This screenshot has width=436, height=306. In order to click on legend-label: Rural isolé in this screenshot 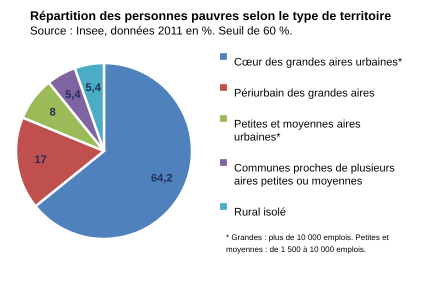, I will do `click(260, 212)`.